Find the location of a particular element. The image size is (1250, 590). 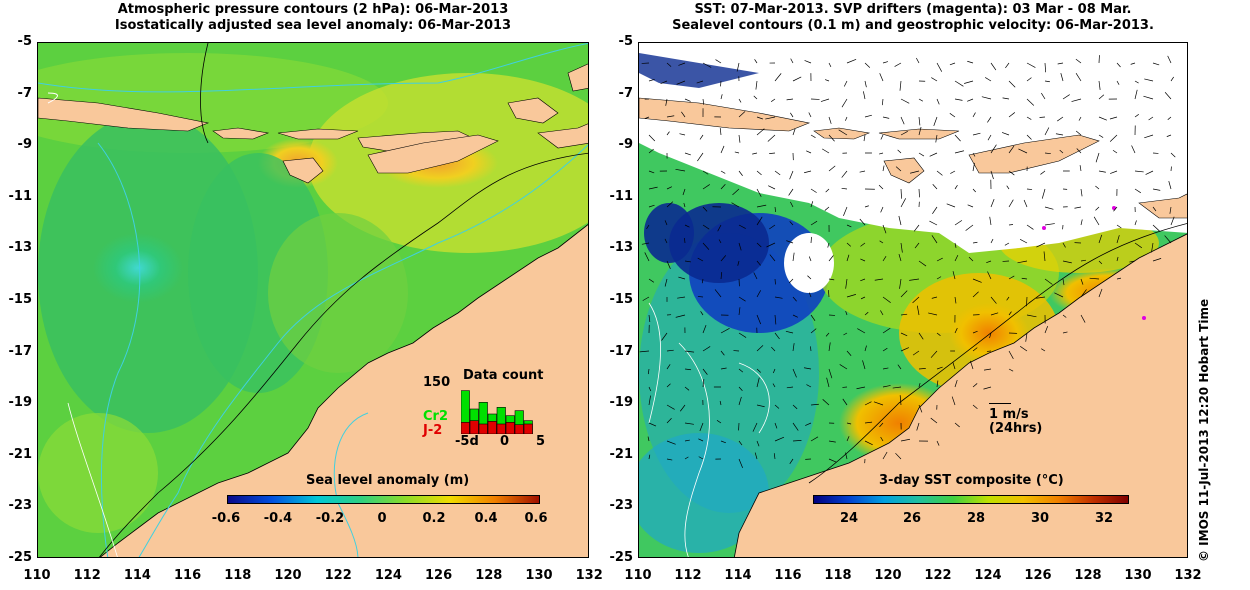

y-axis-tick: -11 is located at coordinates (20, 196).